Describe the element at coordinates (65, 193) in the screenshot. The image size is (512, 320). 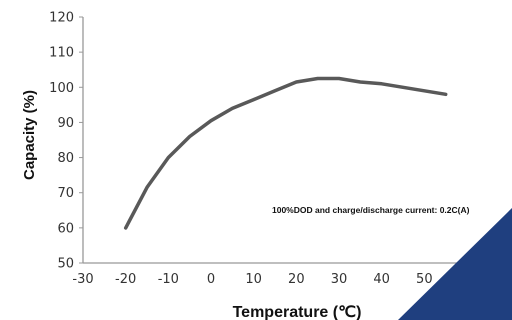
I see `y-tick-label: 70` at that location.